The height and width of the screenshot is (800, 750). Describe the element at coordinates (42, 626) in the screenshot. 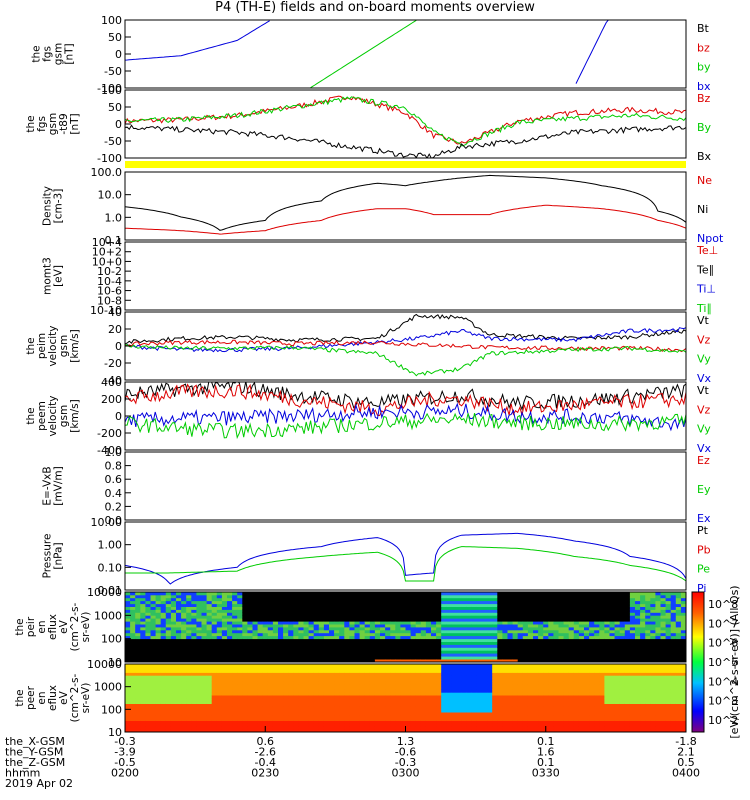

I see `ylabel-line: en` at that location.